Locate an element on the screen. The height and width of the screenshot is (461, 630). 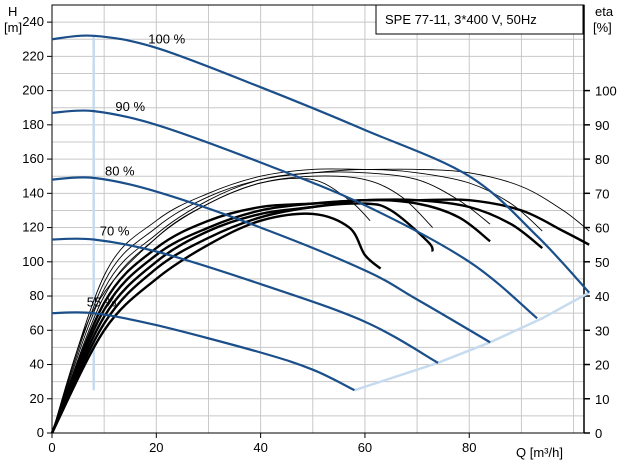
x-tick-label: 40 is located at coordinates (260, 447).